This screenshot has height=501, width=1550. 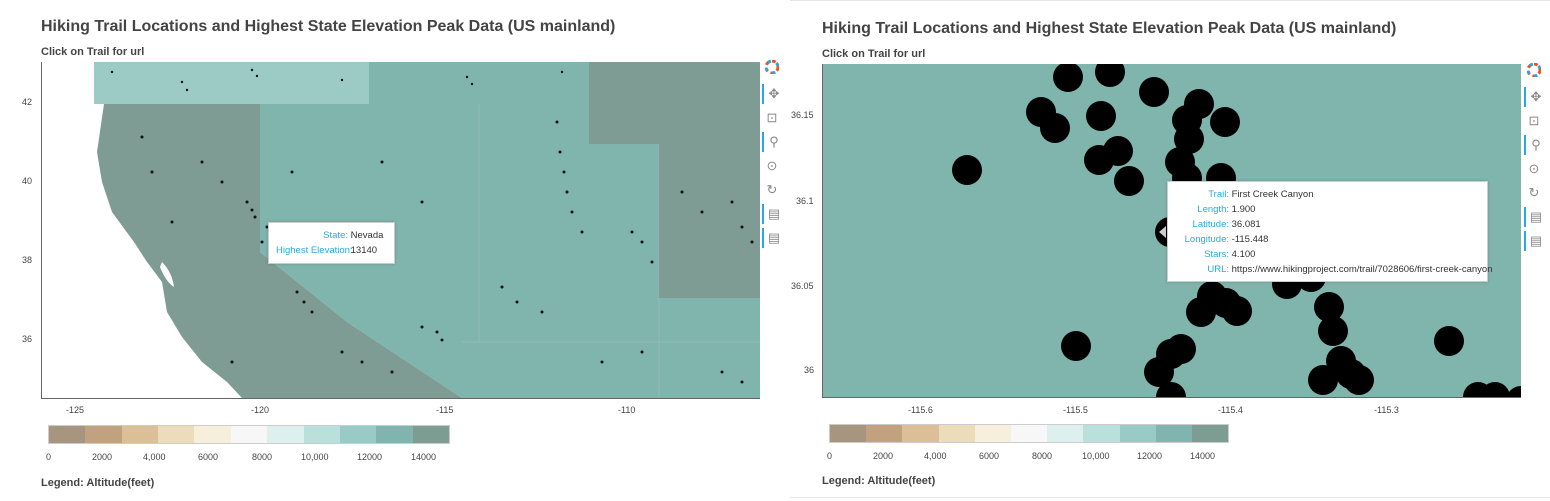 What do you see at coordinates (331, 243) in the screenshot?
I see `state-tooltip: State: Nevada Highest Elevation: 13140` at bounding box center [331, 243].